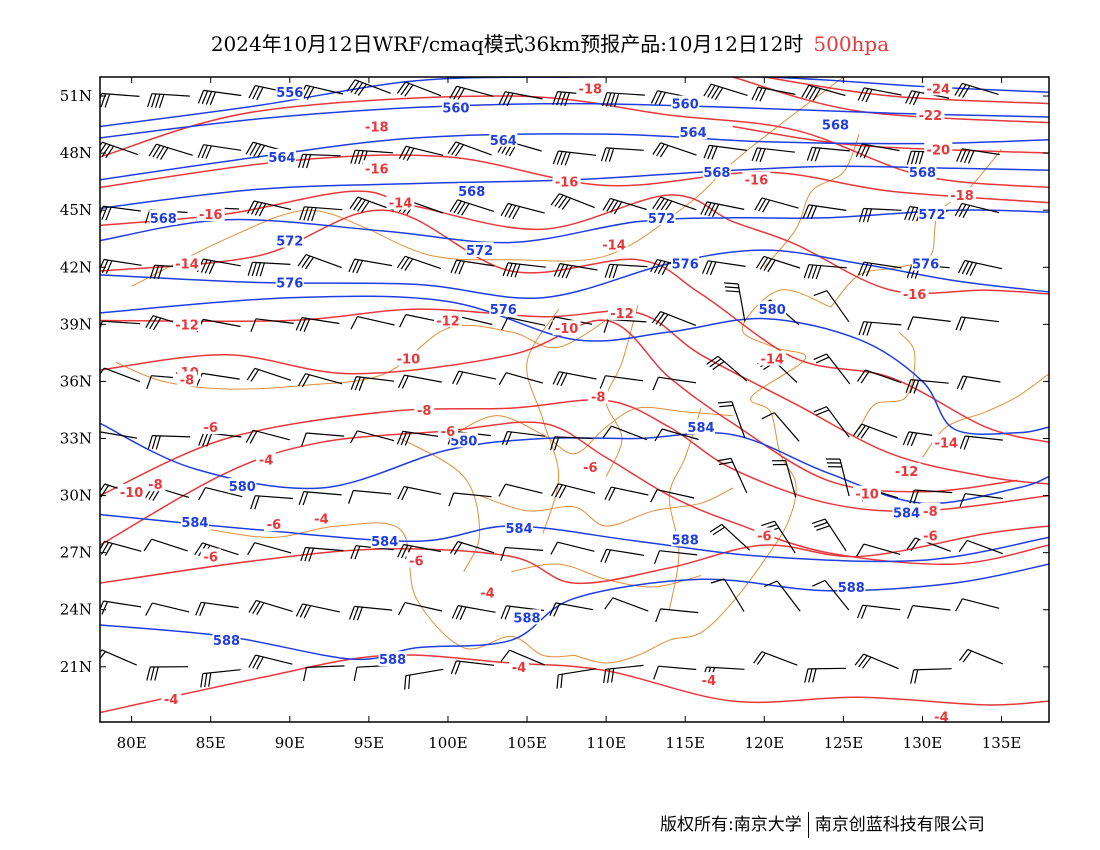  I want to click on contour-label: -12, so click(622, 314).